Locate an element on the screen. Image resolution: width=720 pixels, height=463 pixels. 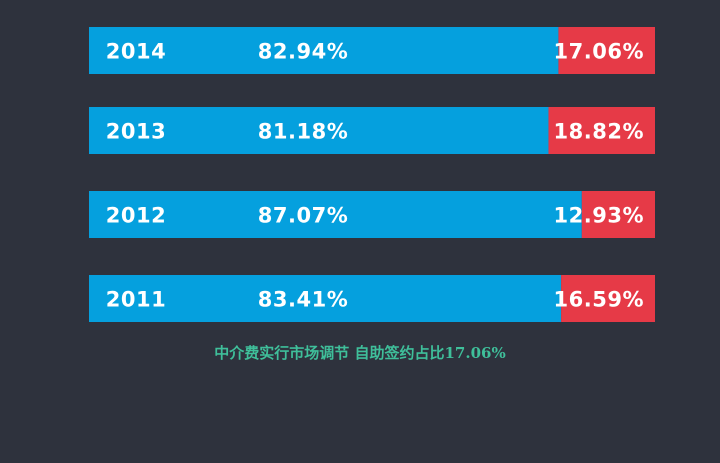
bar-segment-minor-2013 is located at coordinates (601, 130).